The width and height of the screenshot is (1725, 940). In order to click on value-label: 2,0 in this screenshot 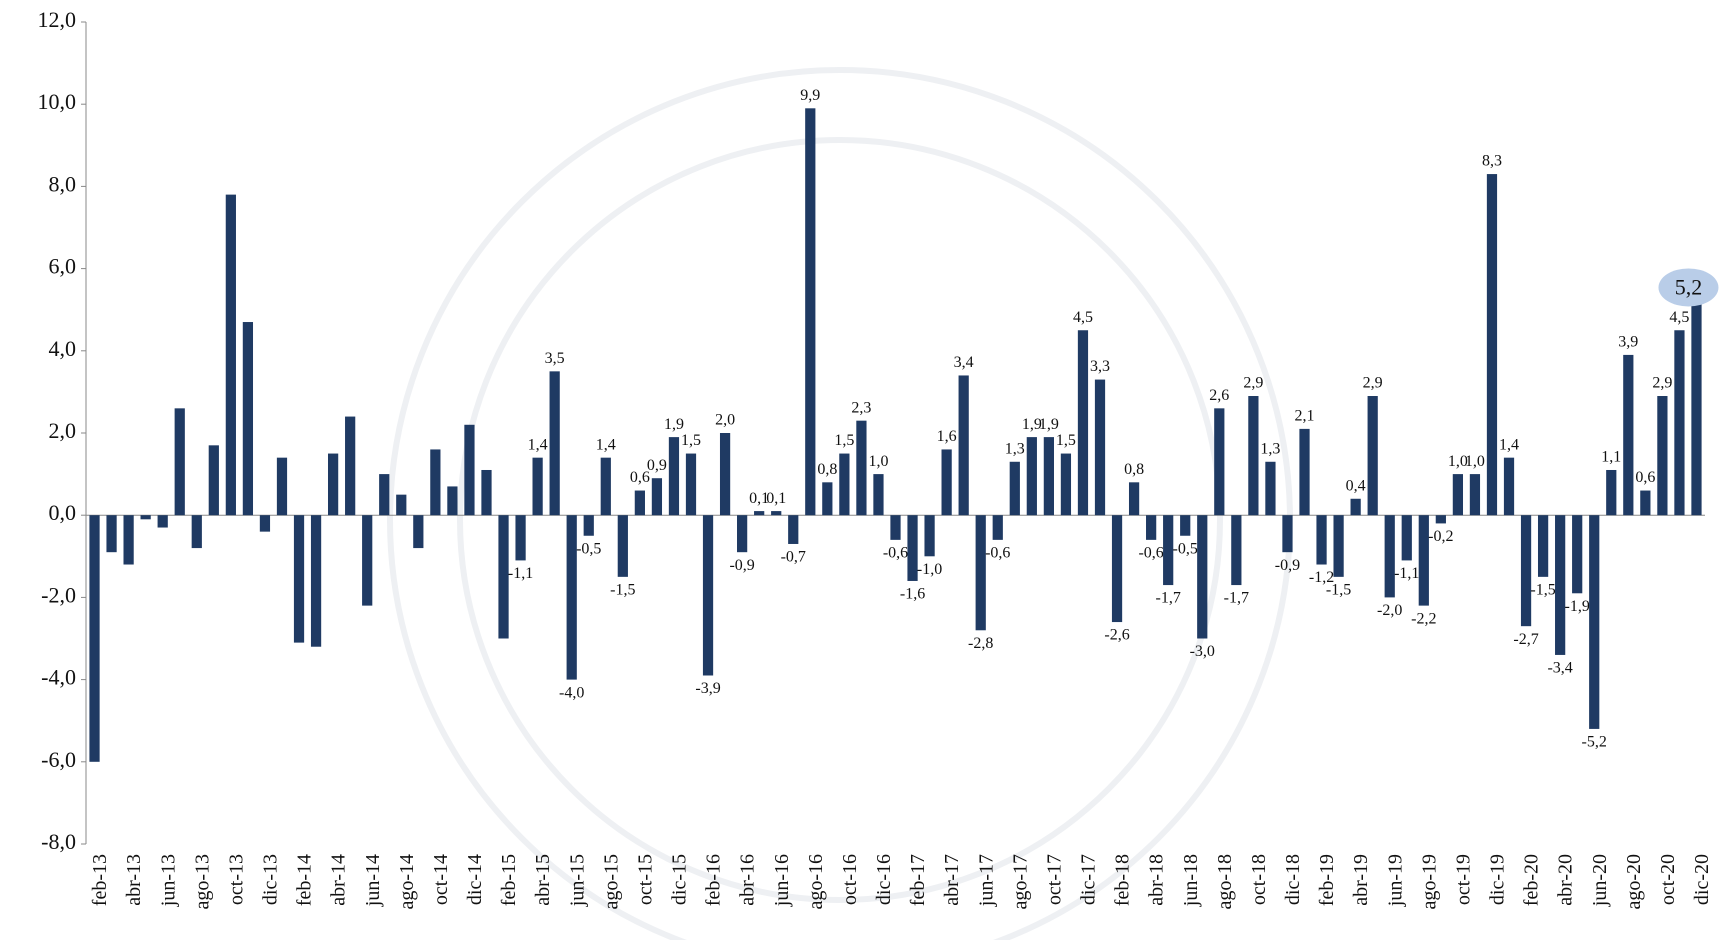, I will do `click(725, 420)`.